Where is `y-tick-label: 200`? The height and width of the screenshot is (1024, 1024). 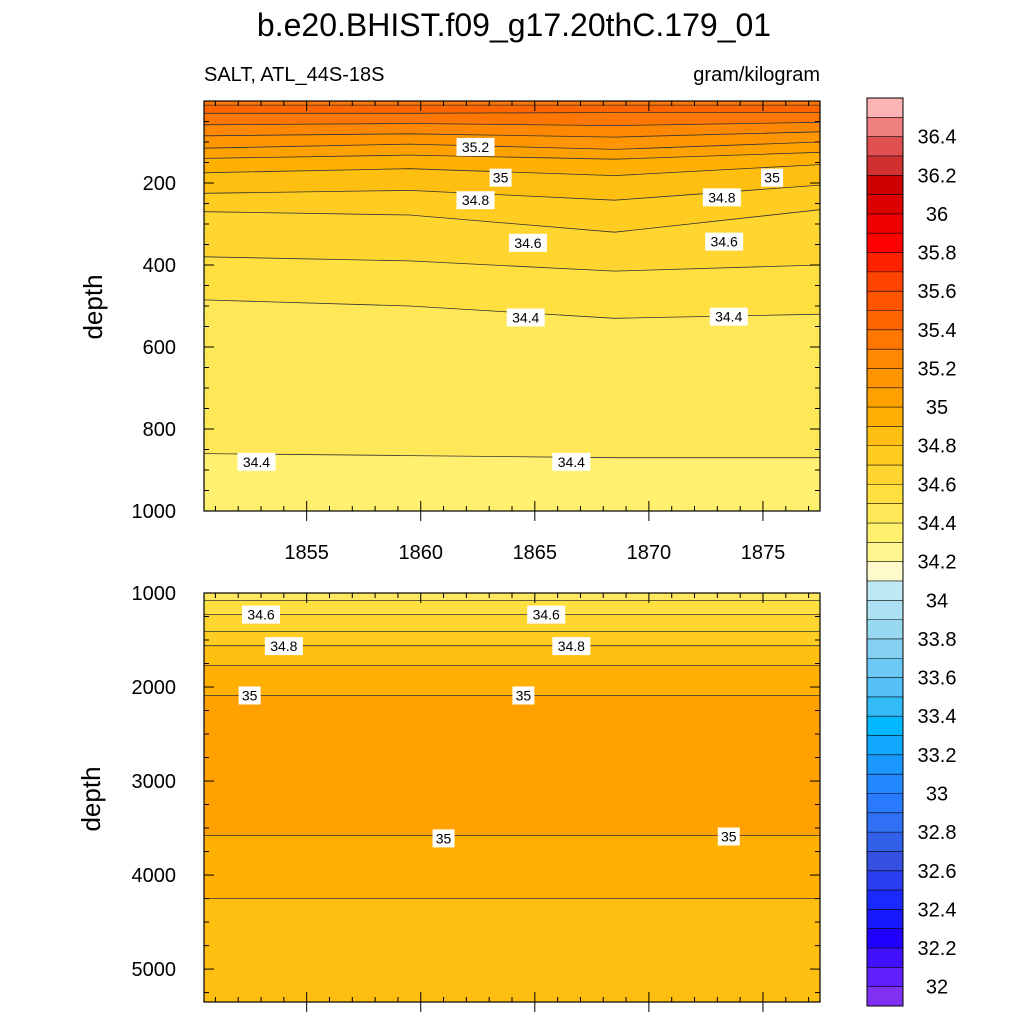 y-tick-label: 200 is located at coordinates (159, 184).